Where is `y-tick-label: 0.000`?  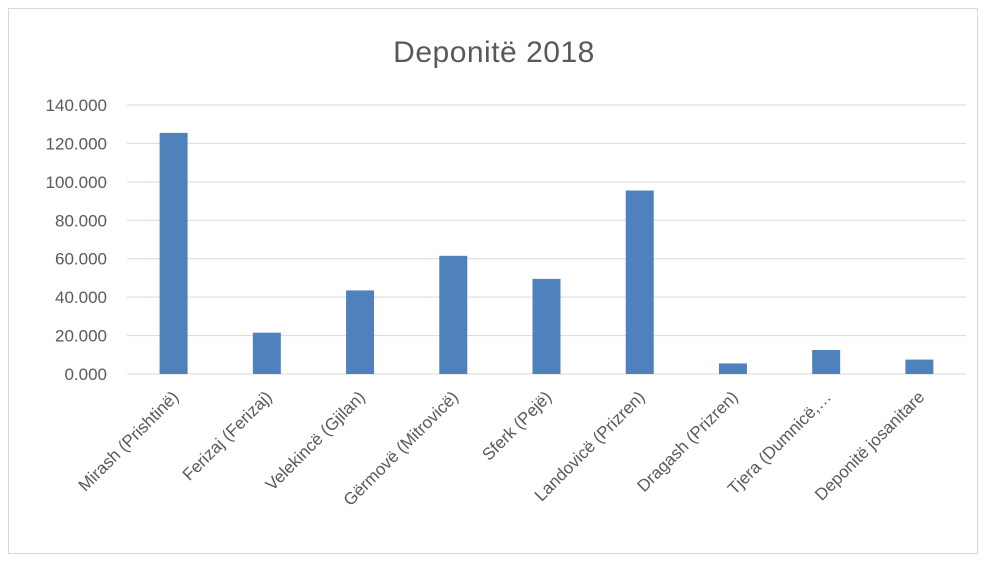 y-tick-label: 0.000 is located at coordinates (85, 374).